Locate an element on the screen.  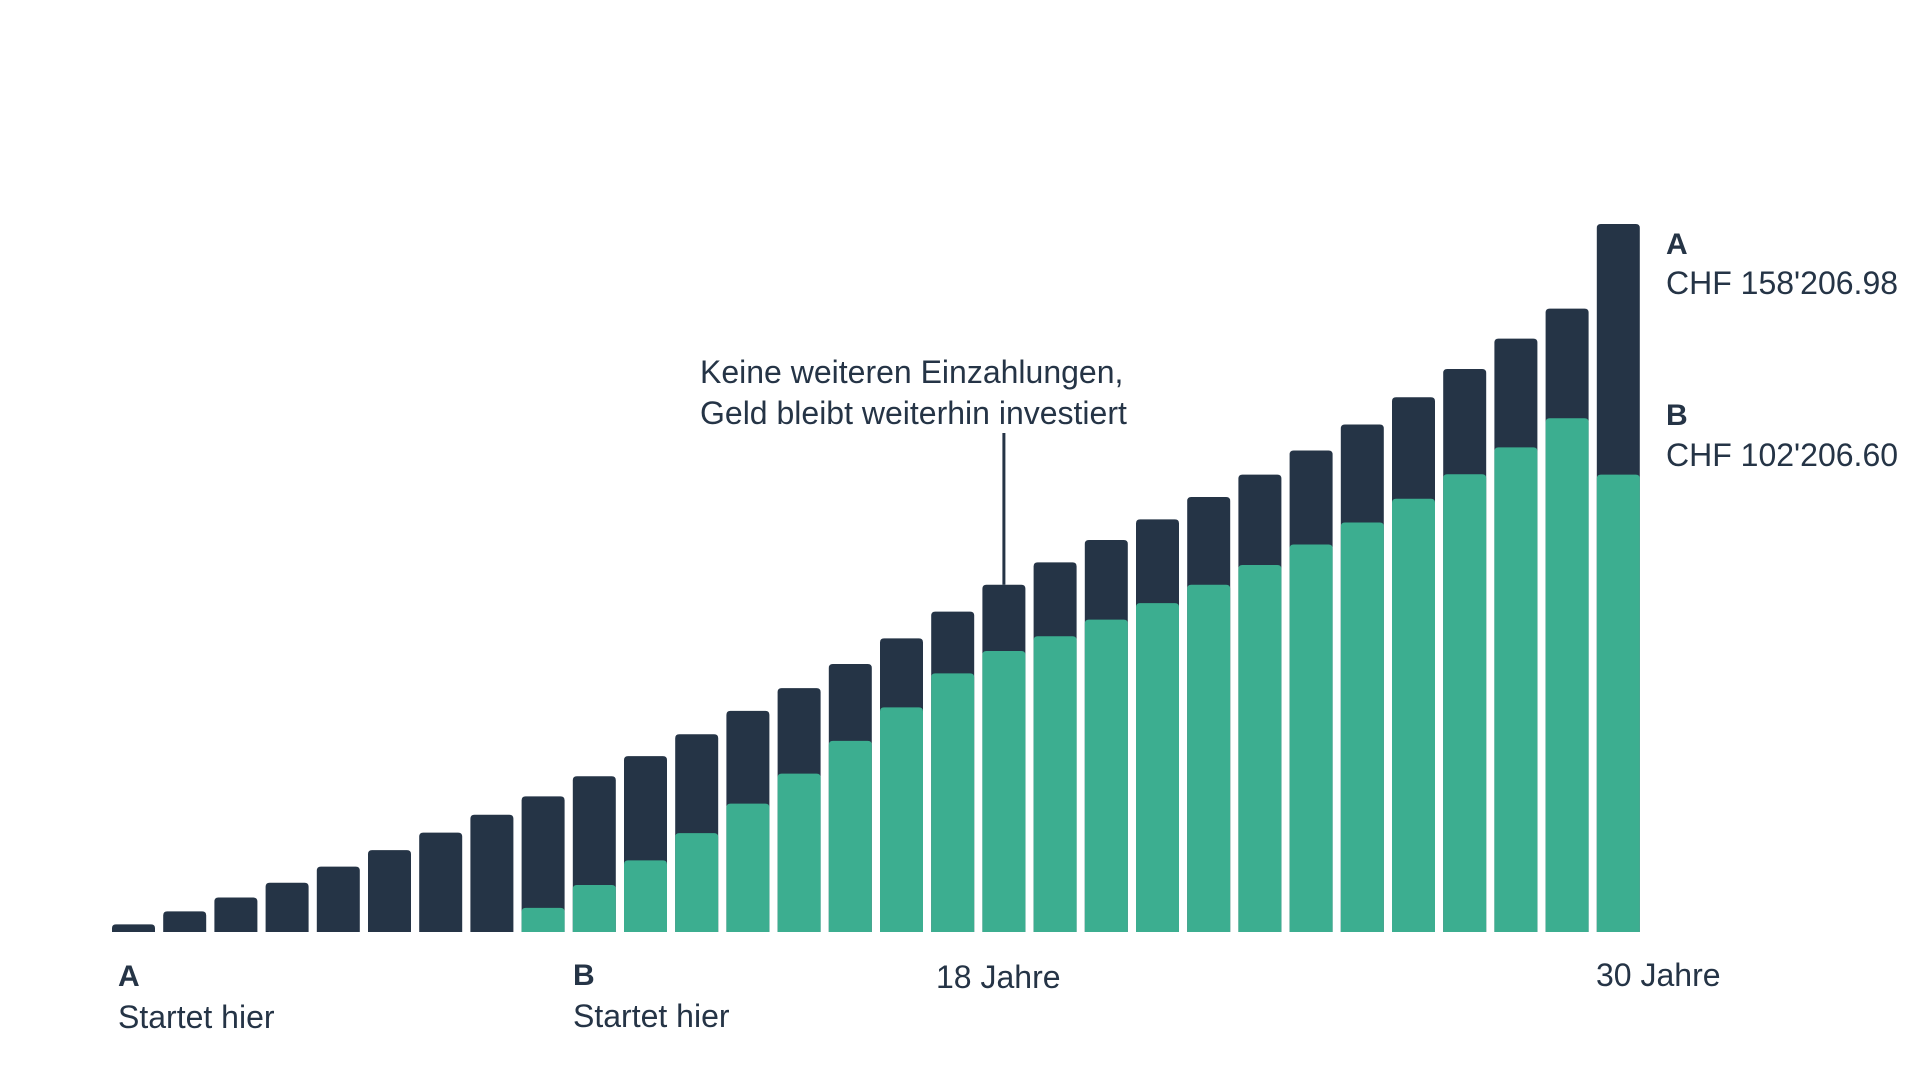
annotation-line-1: Keine weiteren Einzahlungen, is located at coordinates (912, 372).